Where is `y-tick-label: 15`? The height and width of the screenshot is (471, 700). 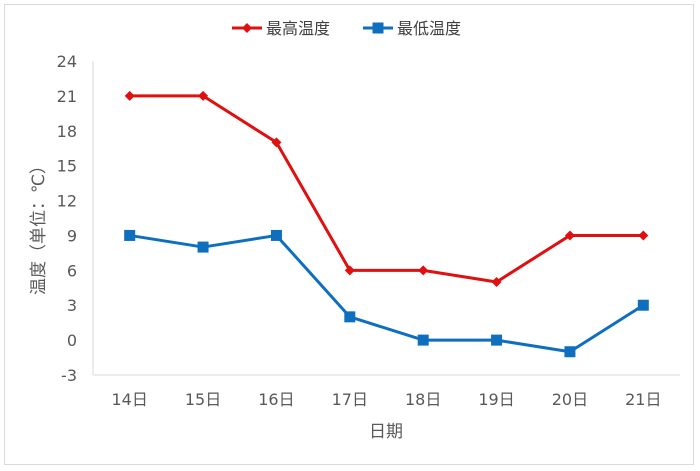
y-tick-label: 15 is located at coordinates (67, 166).